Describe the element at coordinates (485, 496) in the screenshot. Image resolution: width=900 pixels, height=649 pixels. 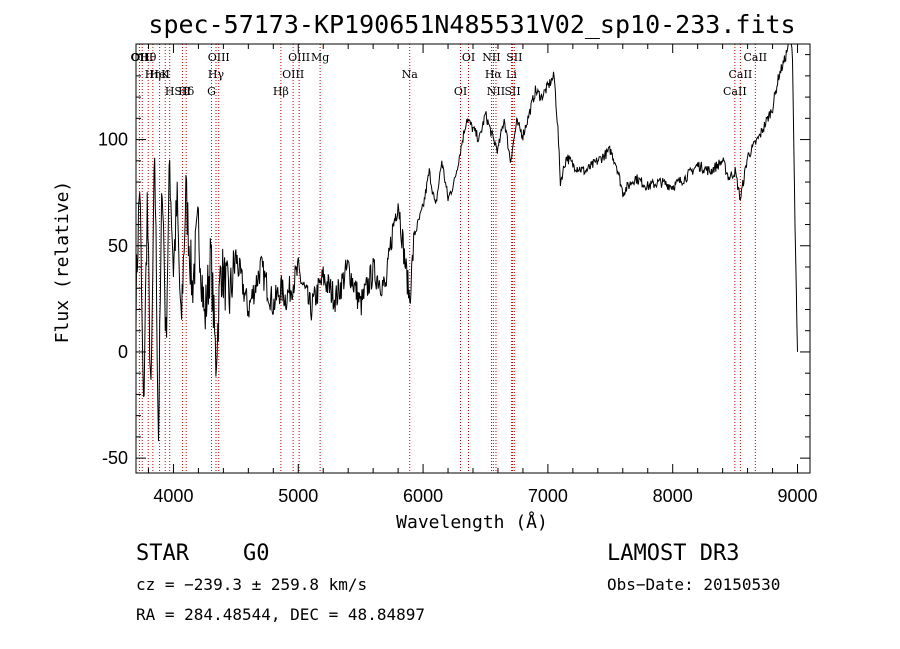
I see `x-tick-labels: 4000 5000 6000 7000 8000 9000` at that location.